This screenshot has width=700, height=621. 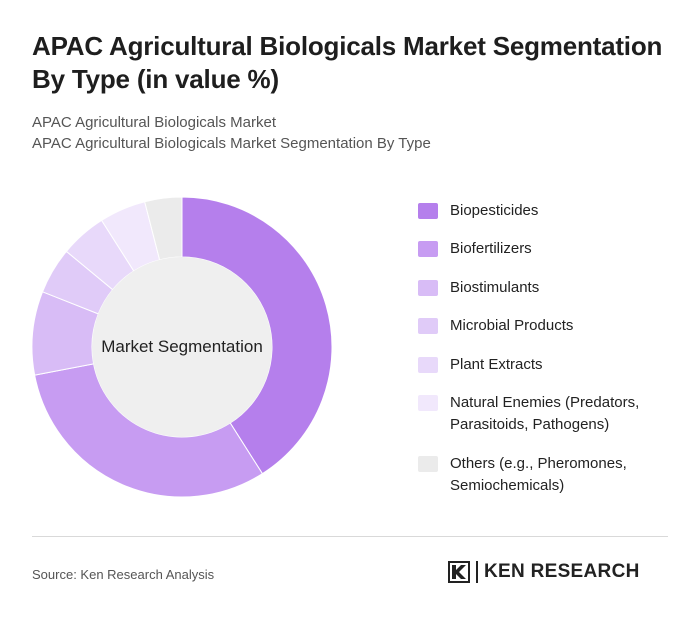 What do you see at coordinates (496, 364) in the screenshot?
I see `legend-label: Plant Extracts` at bounding box center [496, 364].